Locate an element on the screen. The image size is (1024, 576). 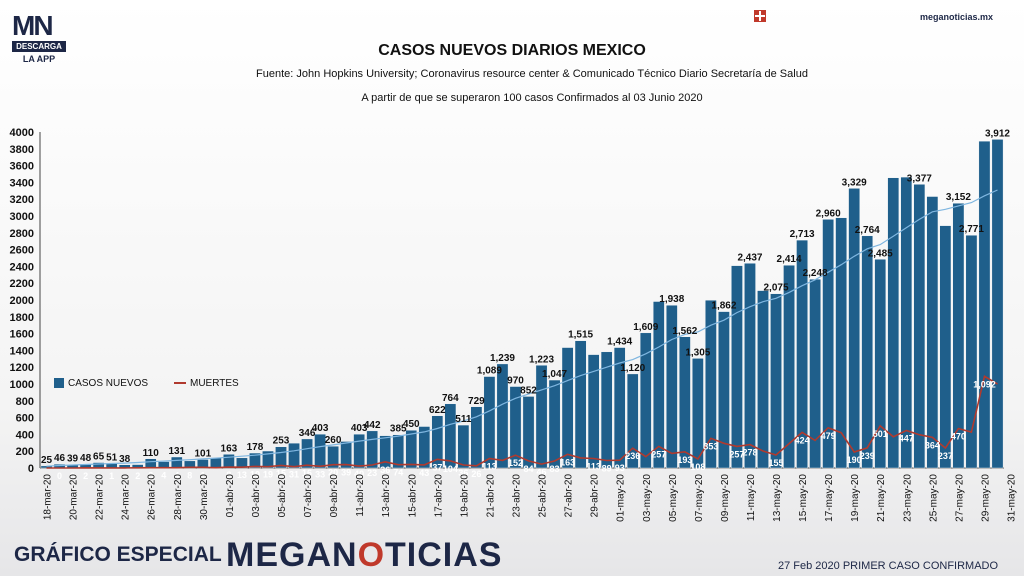
bar-data-label: 511 is located at coordinates (463, 419).